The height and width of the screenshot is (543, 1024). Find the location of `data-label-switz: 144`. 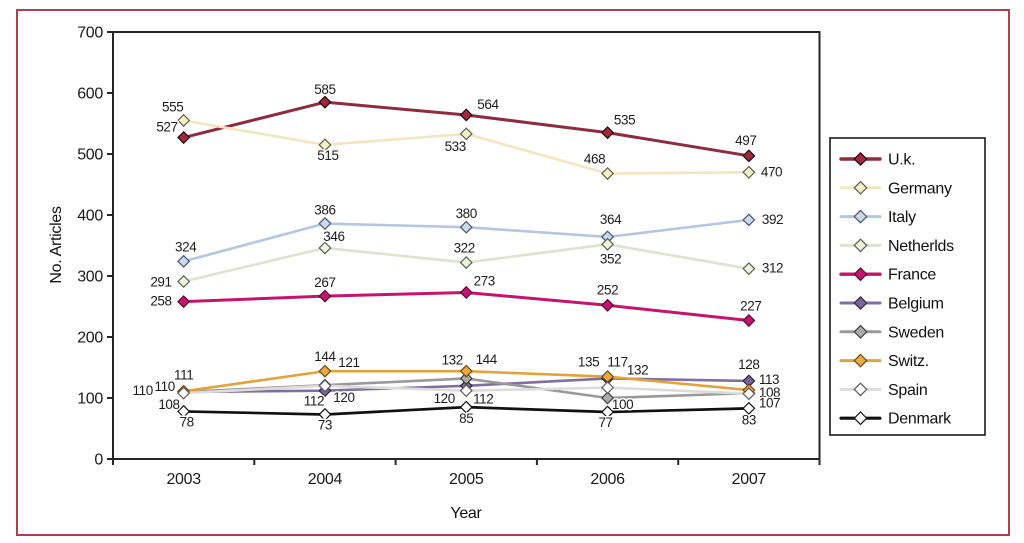

data-label-switz: 144 is located at coordinates (325, 356).